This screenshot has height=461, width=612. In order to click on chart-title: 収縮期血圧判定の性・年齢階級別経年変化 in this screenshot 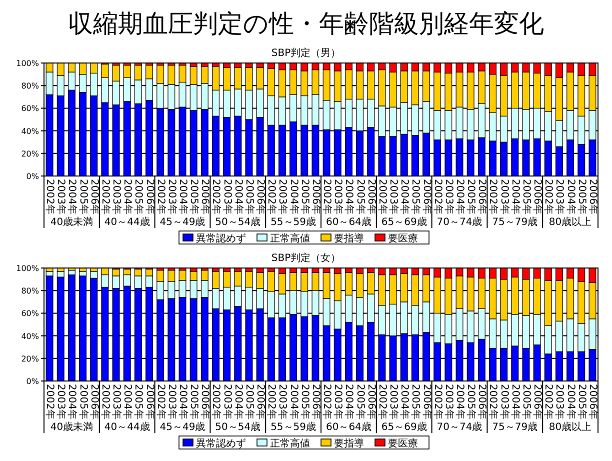, I will do `click(306, 23)`.